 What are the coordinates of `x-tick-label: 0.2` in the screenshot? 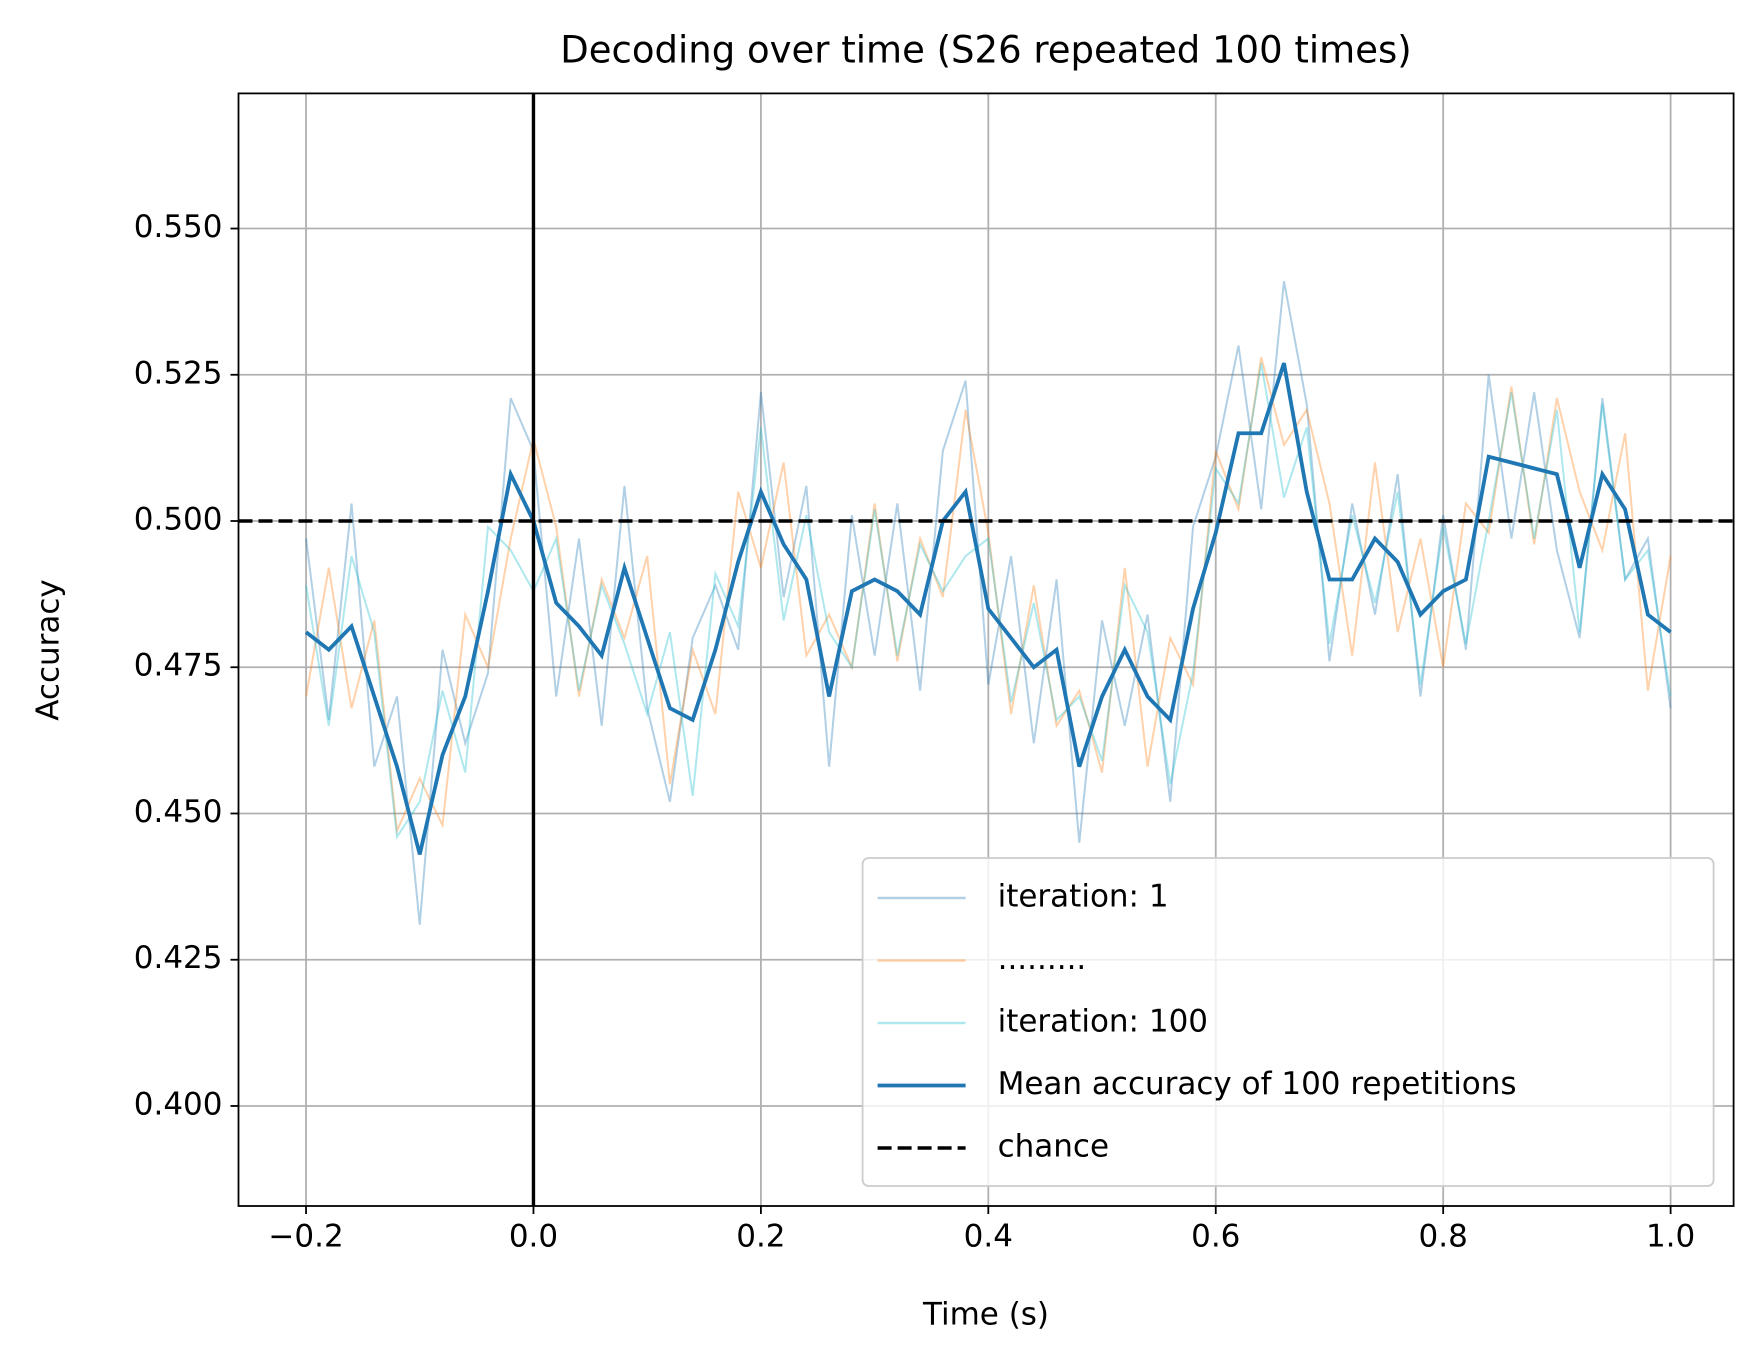 It's located at (760, 1237).